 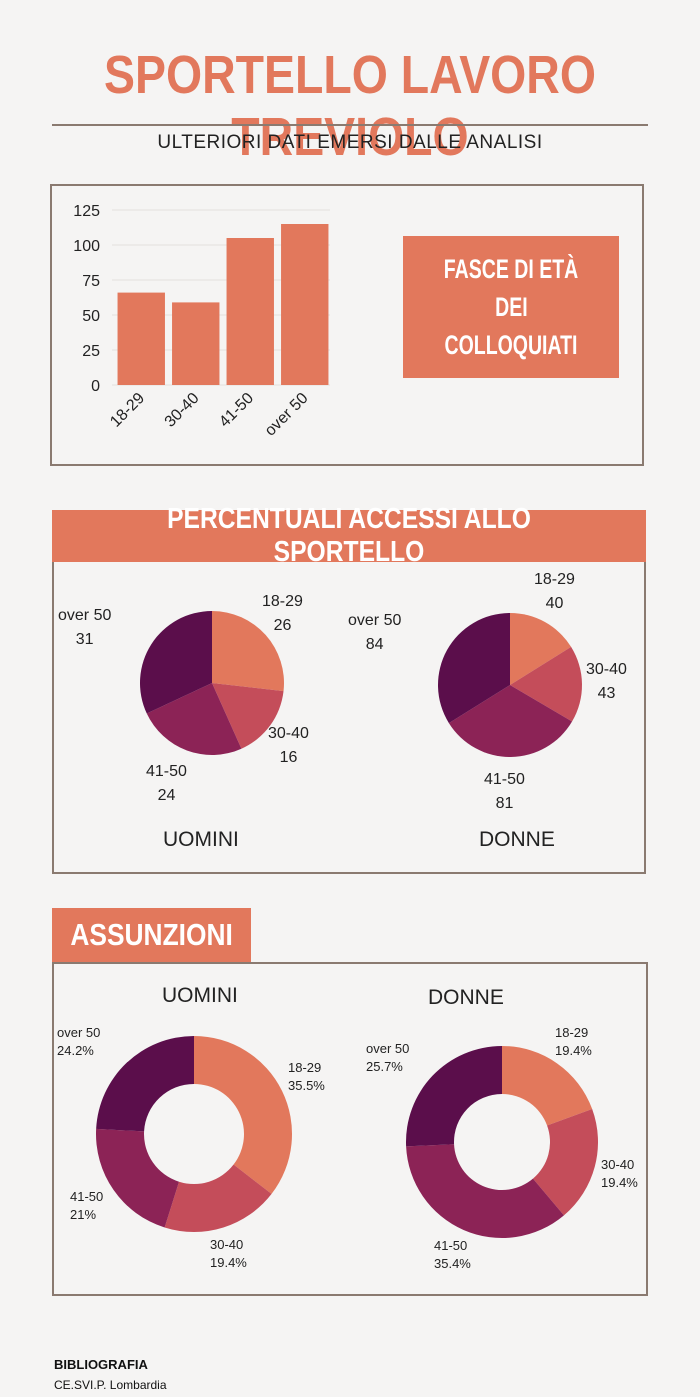 I want to click on hiring-title-bar: ASSUNZIONI, so click(x=151, y=935).